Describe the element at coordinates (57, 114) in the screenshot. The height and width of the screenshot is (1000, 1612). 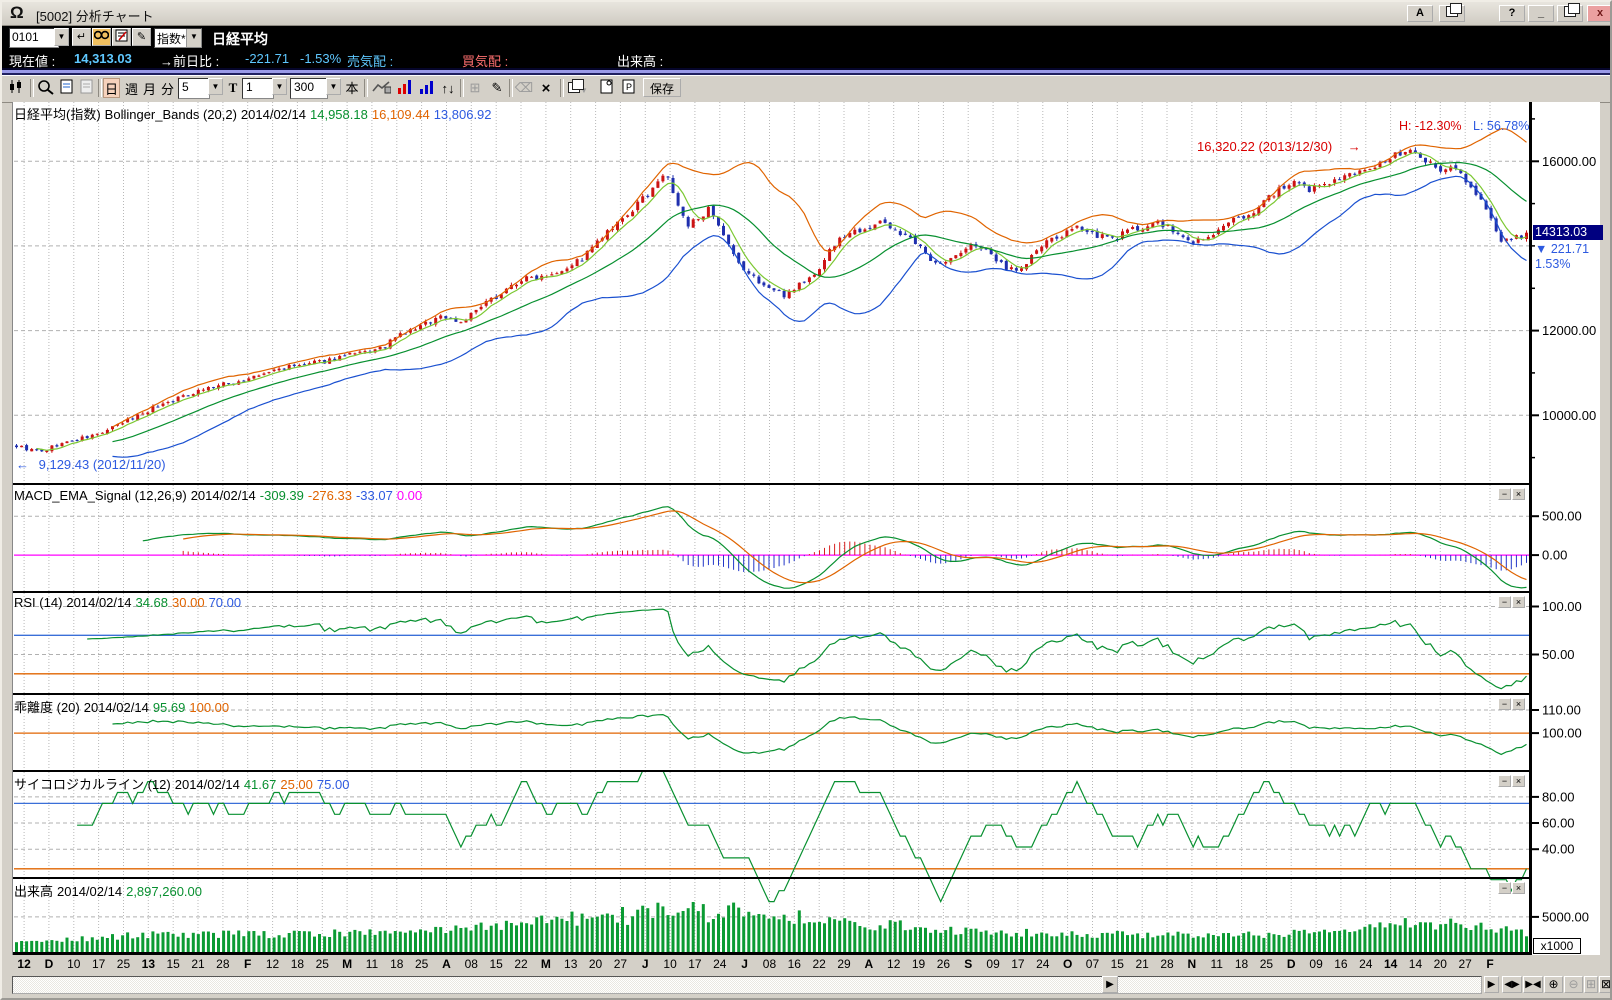
I see `main-symbol: 日経平均(指数)` at that location.